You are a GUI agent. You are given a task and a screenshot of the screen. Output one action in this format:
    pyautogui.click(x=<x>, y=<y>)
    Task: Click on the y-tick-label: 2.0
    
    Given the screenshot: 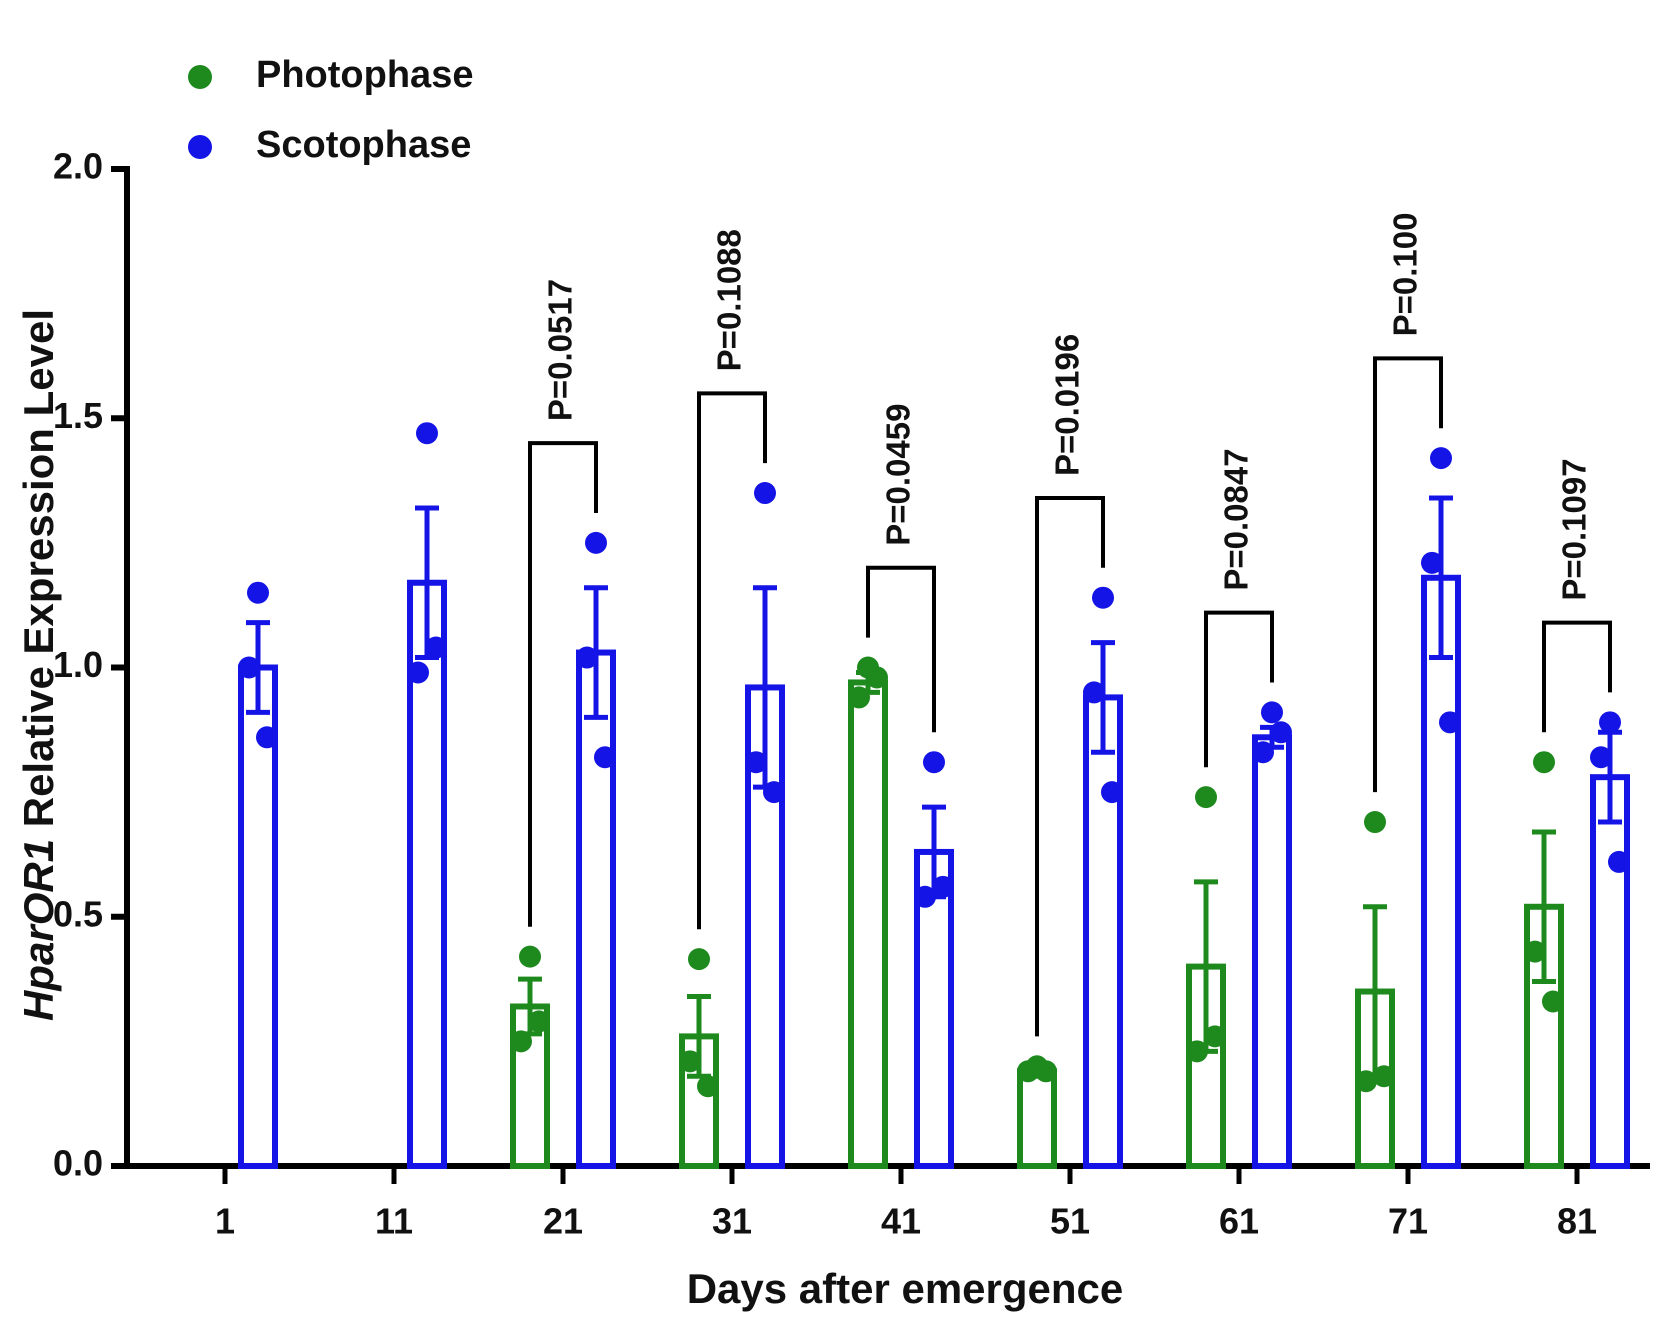 What is the action you would take?
    pyautogui.click(x=78, y=166)
    